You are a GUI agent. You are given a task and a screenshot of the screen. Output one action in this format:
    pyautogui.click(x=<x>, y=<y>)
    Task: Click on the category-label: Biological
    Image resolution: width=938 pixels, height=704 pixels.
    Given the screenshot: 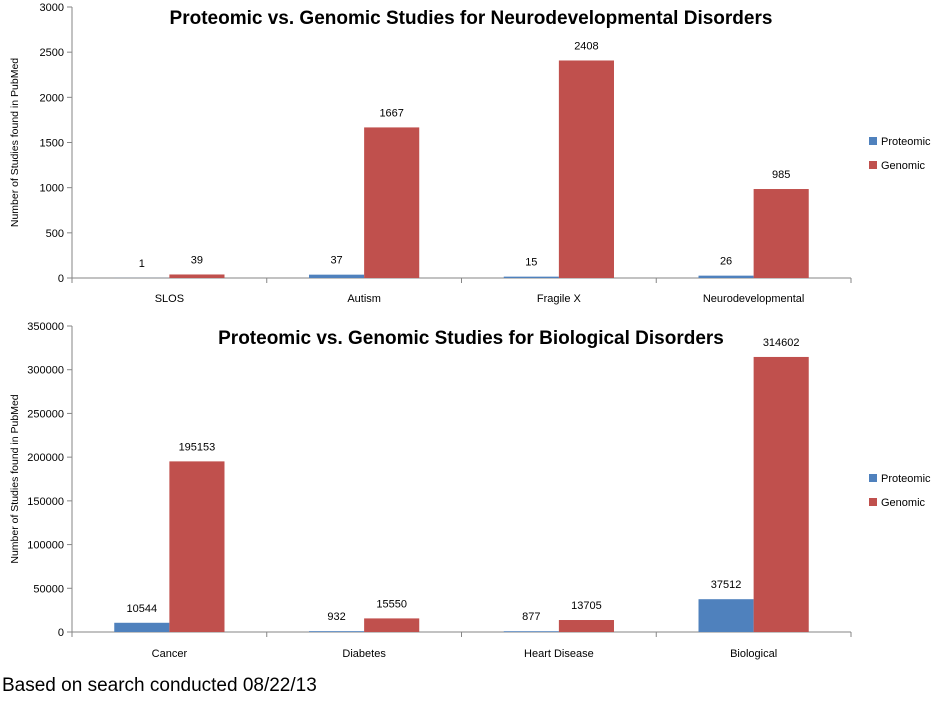 What is the action you would take?
    pyautogui.click(x=753, y=654)
    